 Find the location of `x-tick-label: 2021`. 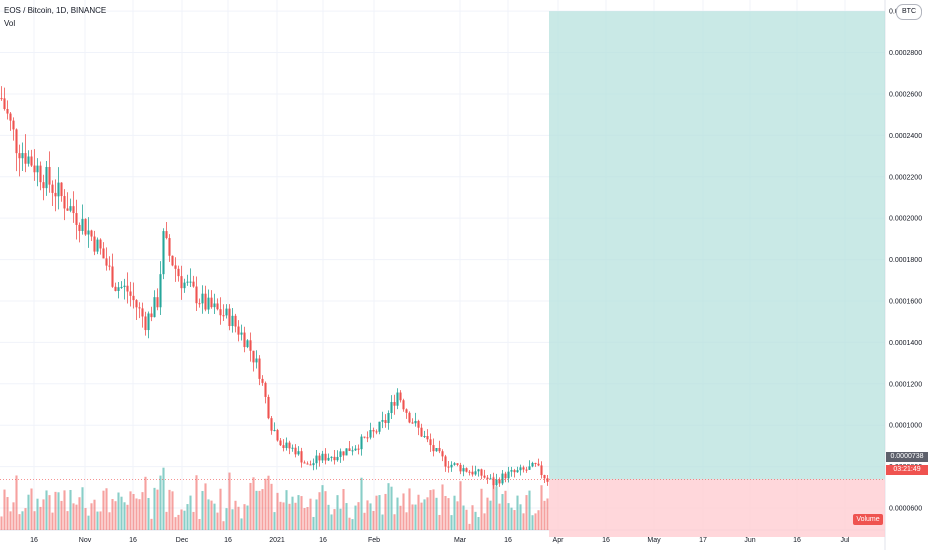

x-tick-label: 2021 is located at coordinates (277, 540).